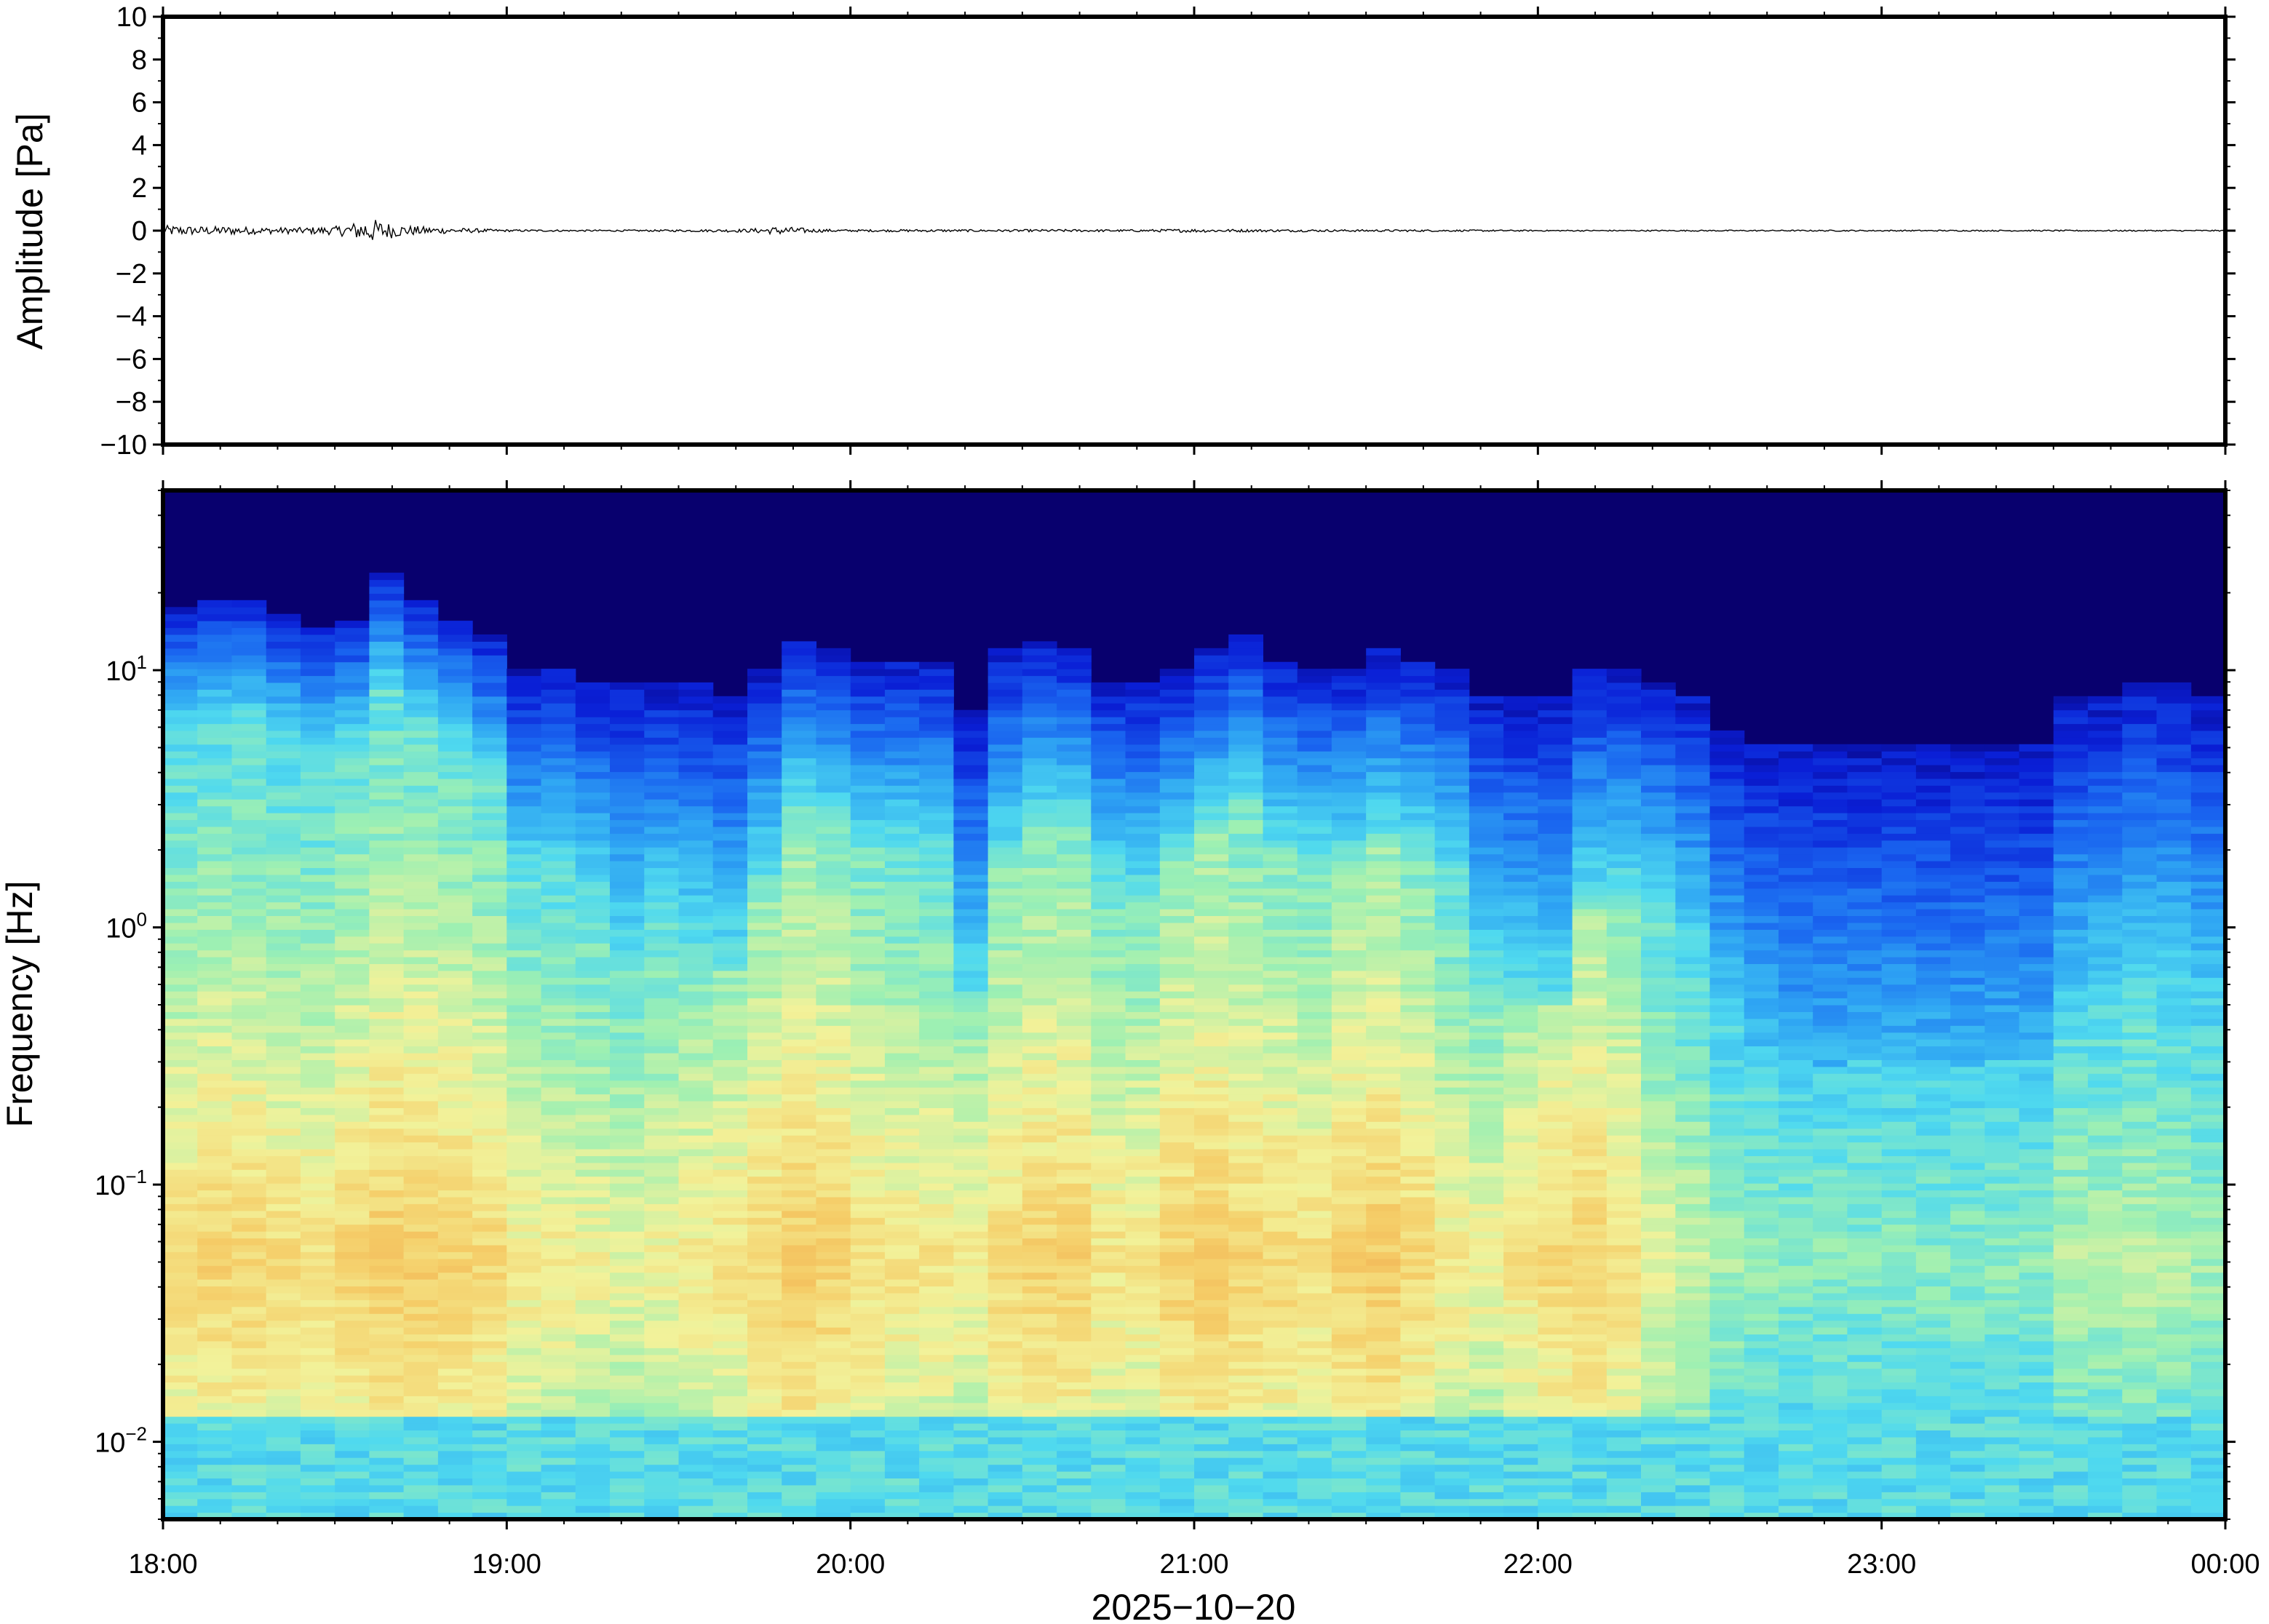 This screenshot has width=2269, height=1624. Describe the element at coordinates (131, 274) in the screenshot. I see `waveform-y-tick-label: −2` at that location.